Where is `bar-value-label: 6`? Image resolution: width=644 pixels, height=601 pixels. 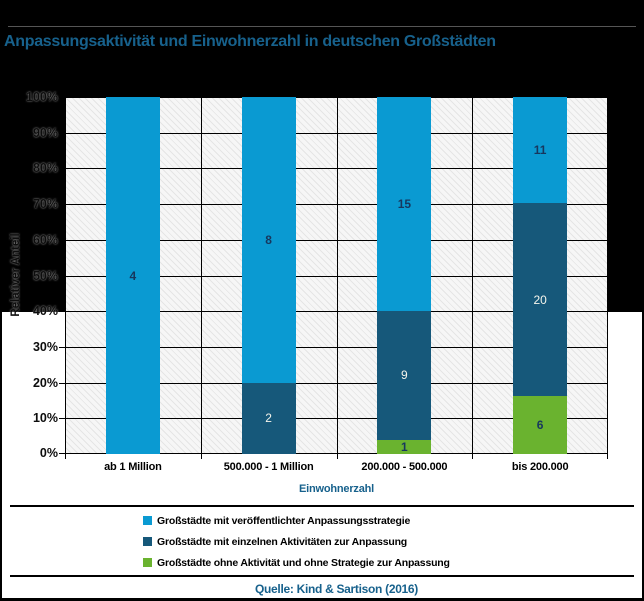
bar-value-label: 6 is located at coordinates (540, 425).